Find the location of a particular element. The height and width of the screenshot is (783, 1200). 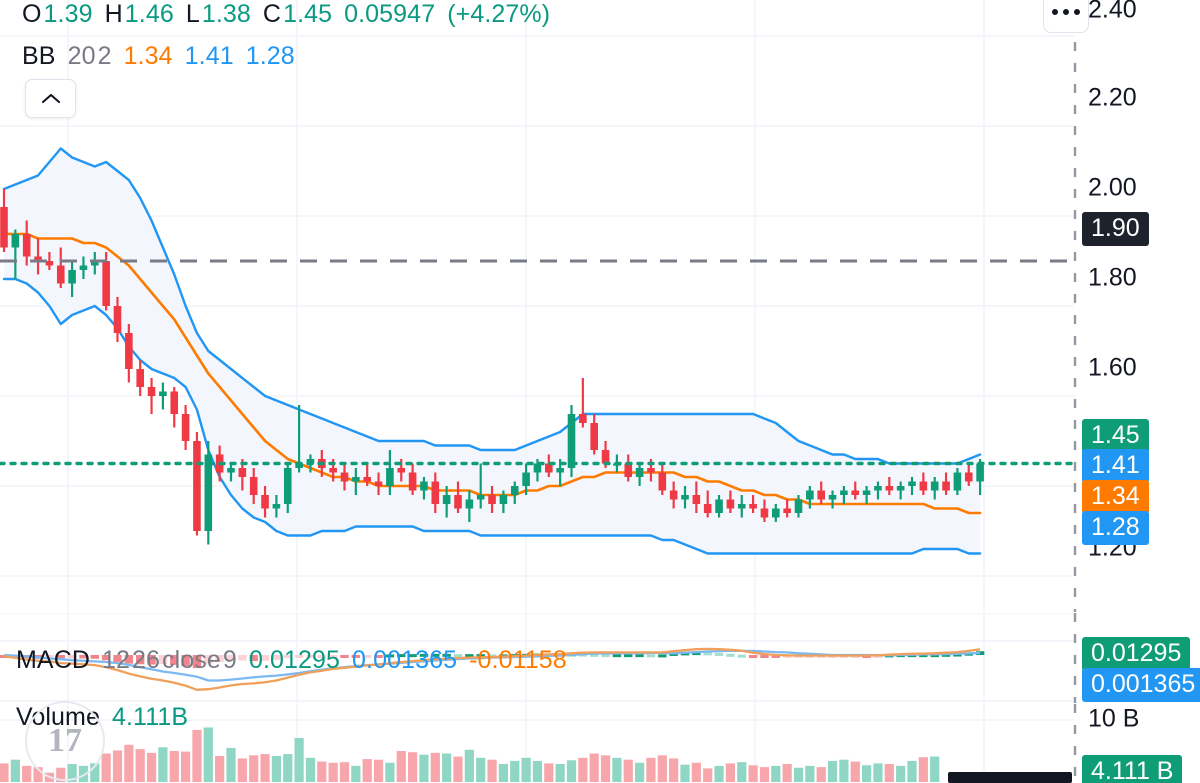

macd-name: MACD is located at coordinates (53, 660).